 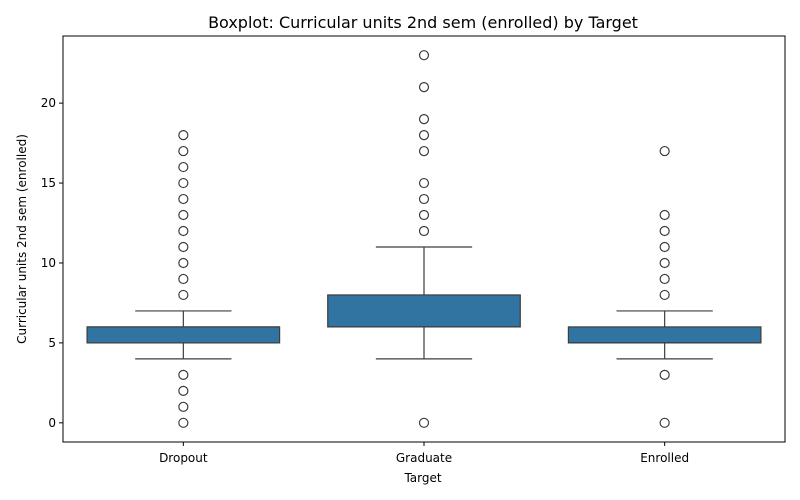 What do you see at coordinates (664, 286) in the screenshot?
I see `box-group-enrolled` at bounding box center [664, 286].